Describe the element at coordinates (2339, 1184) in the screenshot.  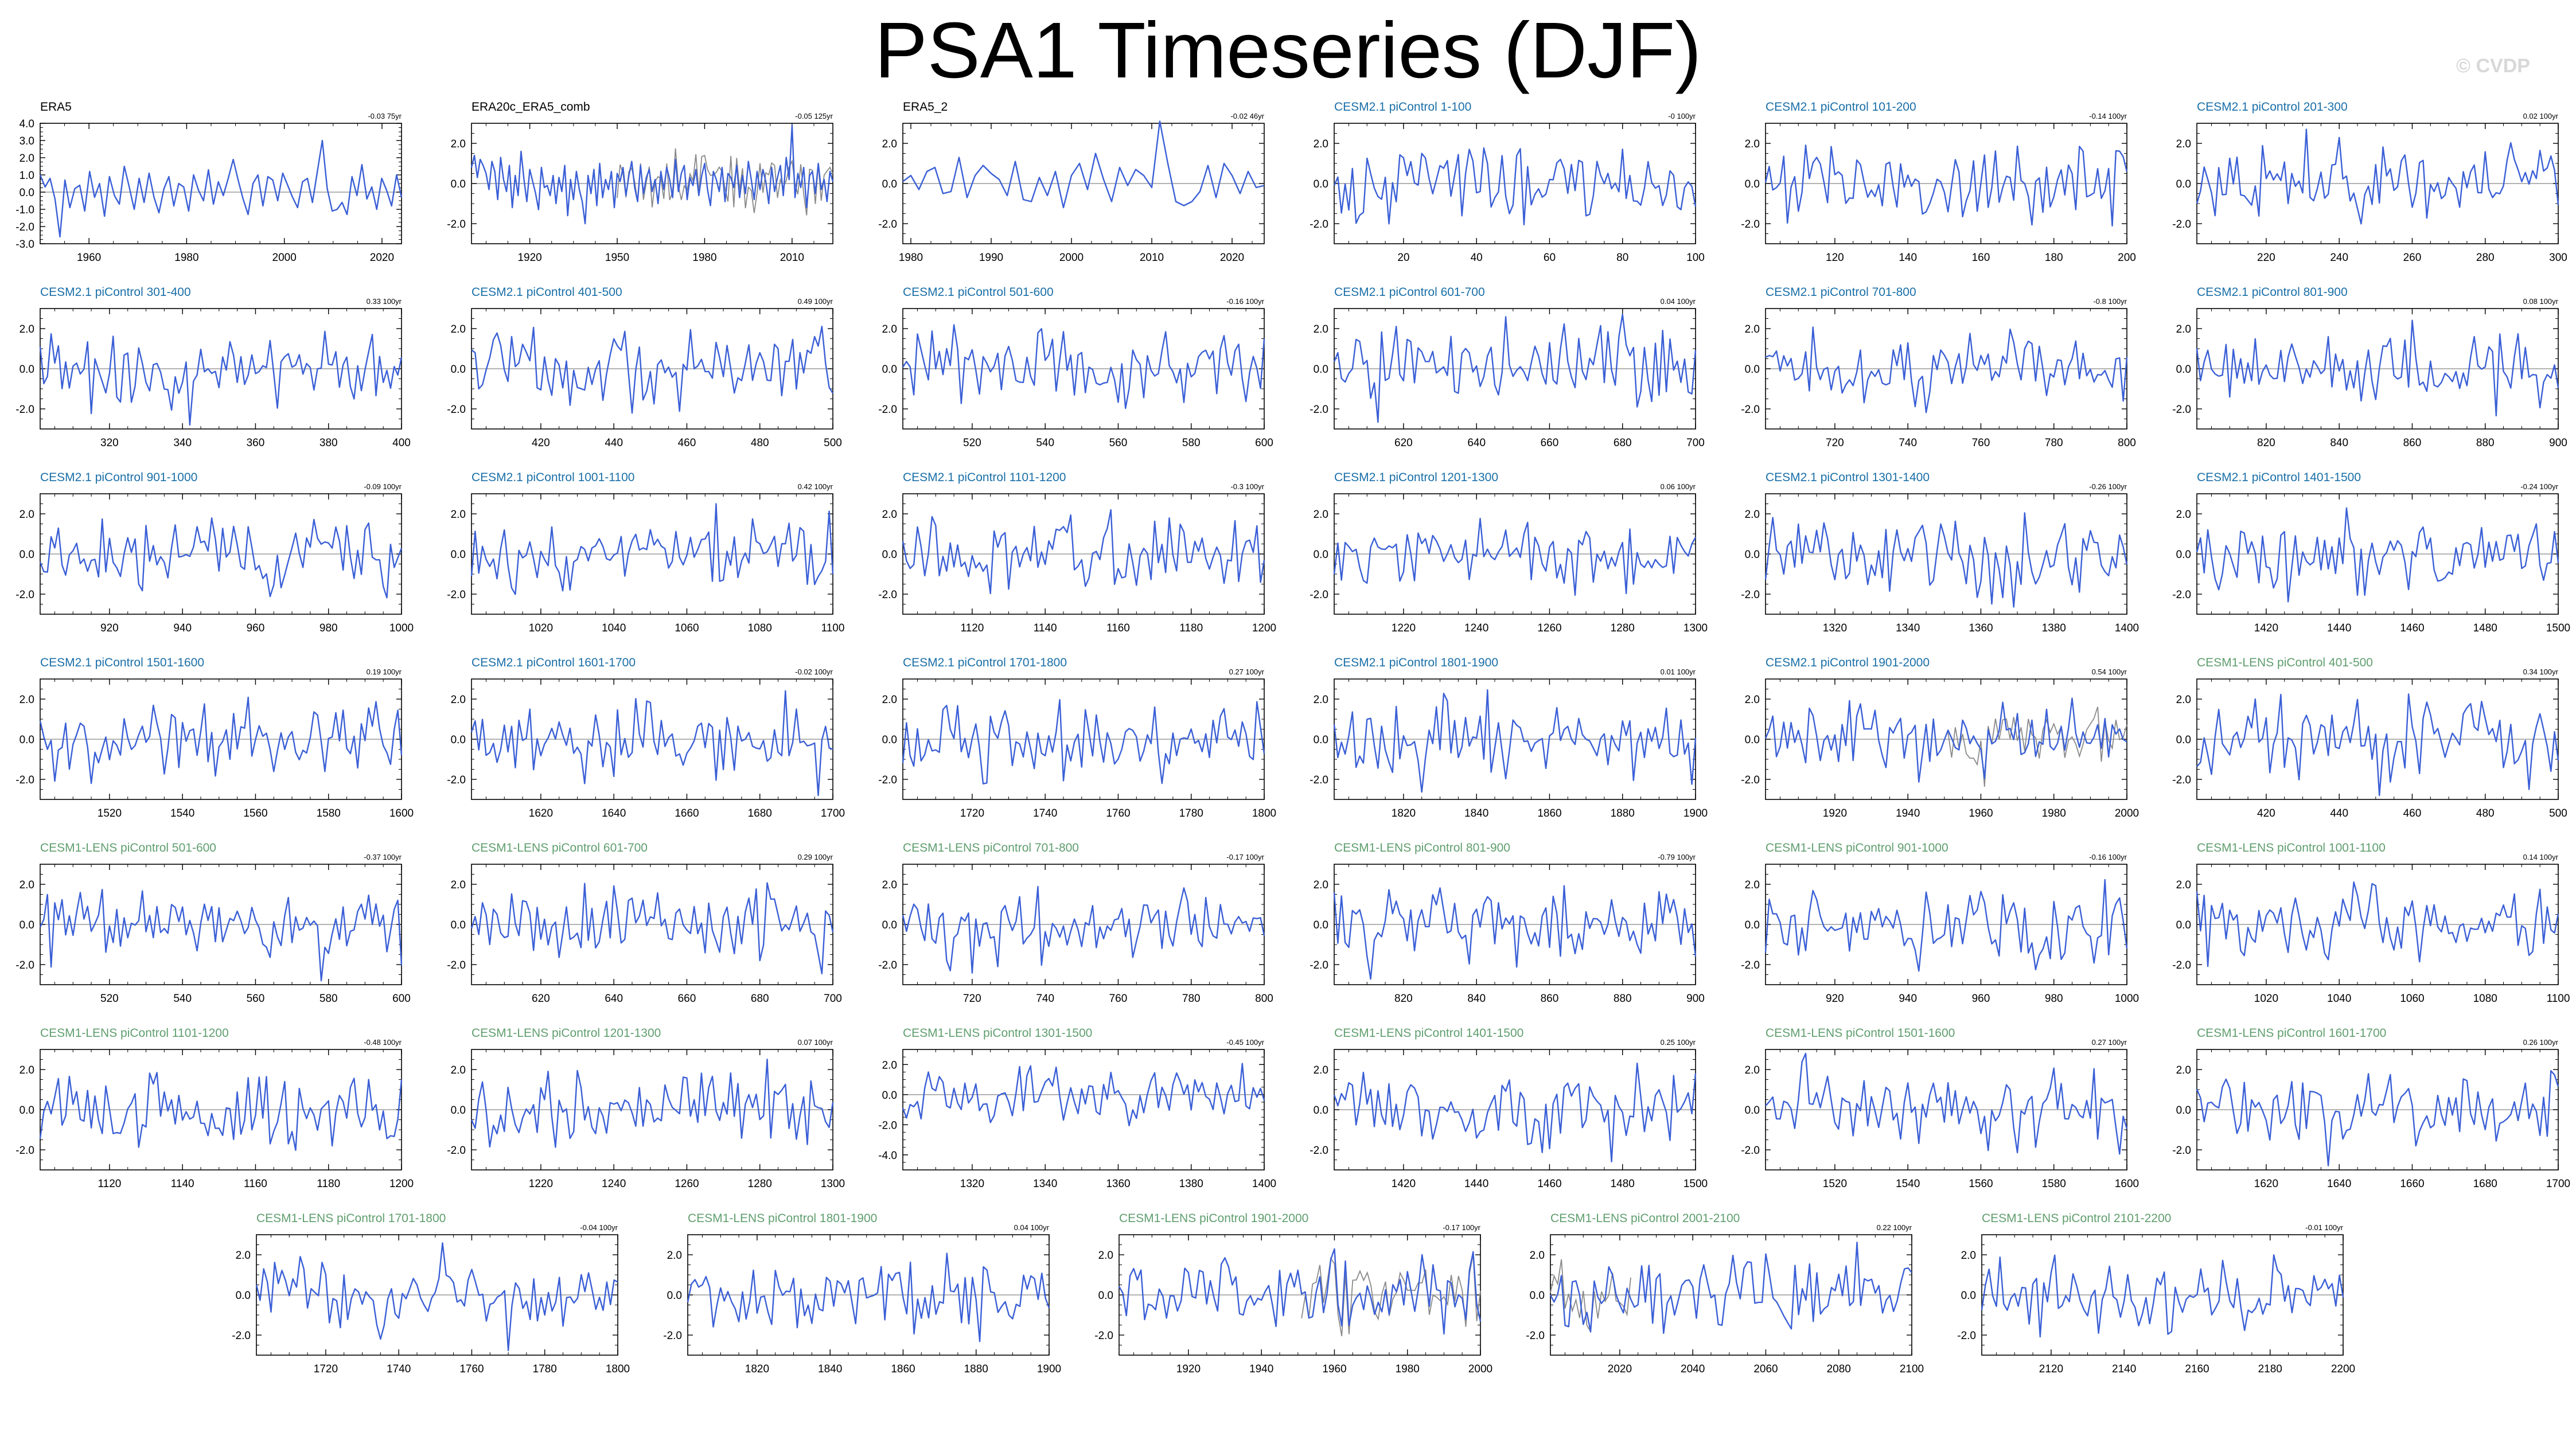
I see `x-tick-label: 1640` at that location.